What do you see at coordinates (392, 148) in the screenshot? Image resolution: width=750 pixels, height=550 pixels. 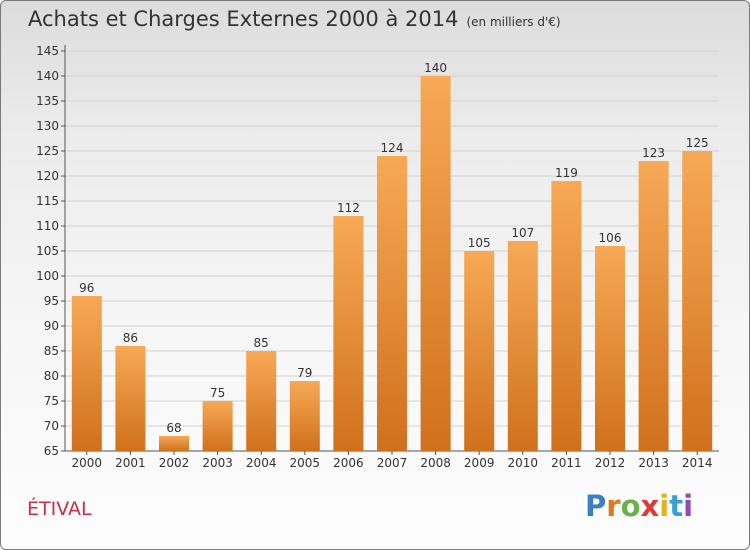 I see `data-label-2007: 124` at bounding box center [392, 148].